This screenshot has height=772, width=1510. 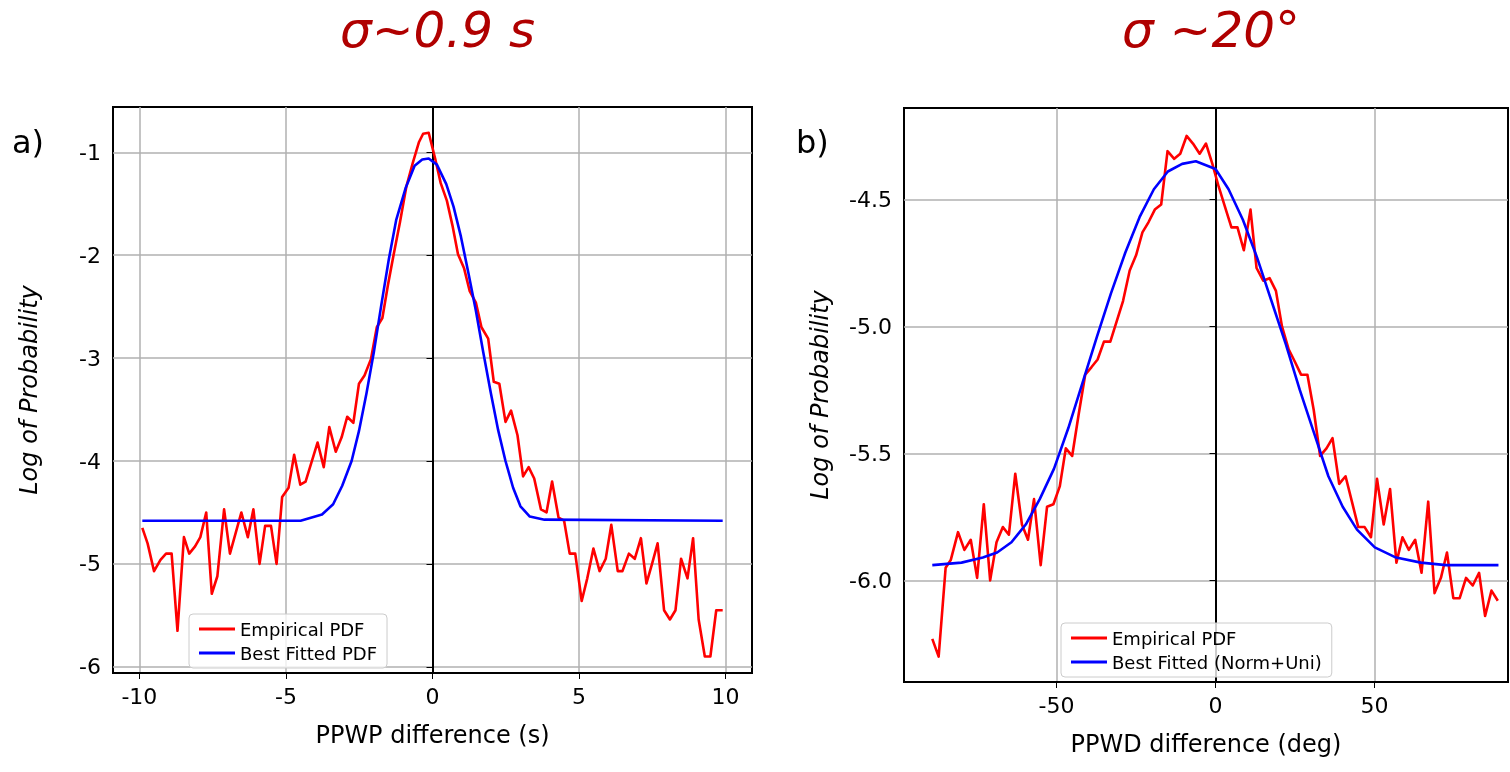 I want to click on chart-title: σ~0.9 s, so click(x=437, y=30).